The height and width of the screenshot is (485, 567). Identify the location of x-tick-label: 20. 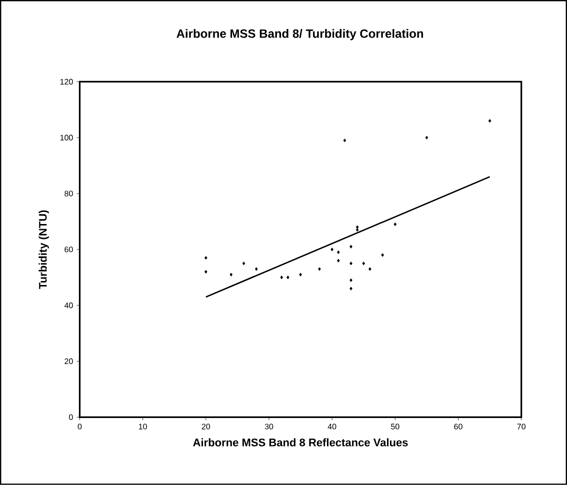
(206, 427).